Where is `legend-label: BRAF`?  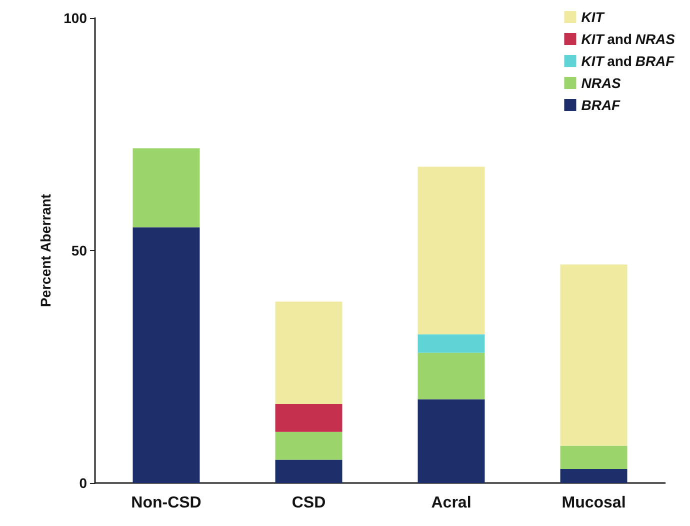
legend-label: BRAF is located at coordinates (601, 105).